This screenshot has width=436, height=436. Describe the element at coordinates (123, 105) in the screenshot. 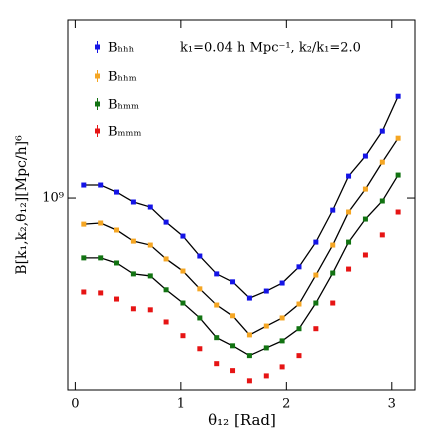

I see `legend-label: Bₕₘₘ` at that location.